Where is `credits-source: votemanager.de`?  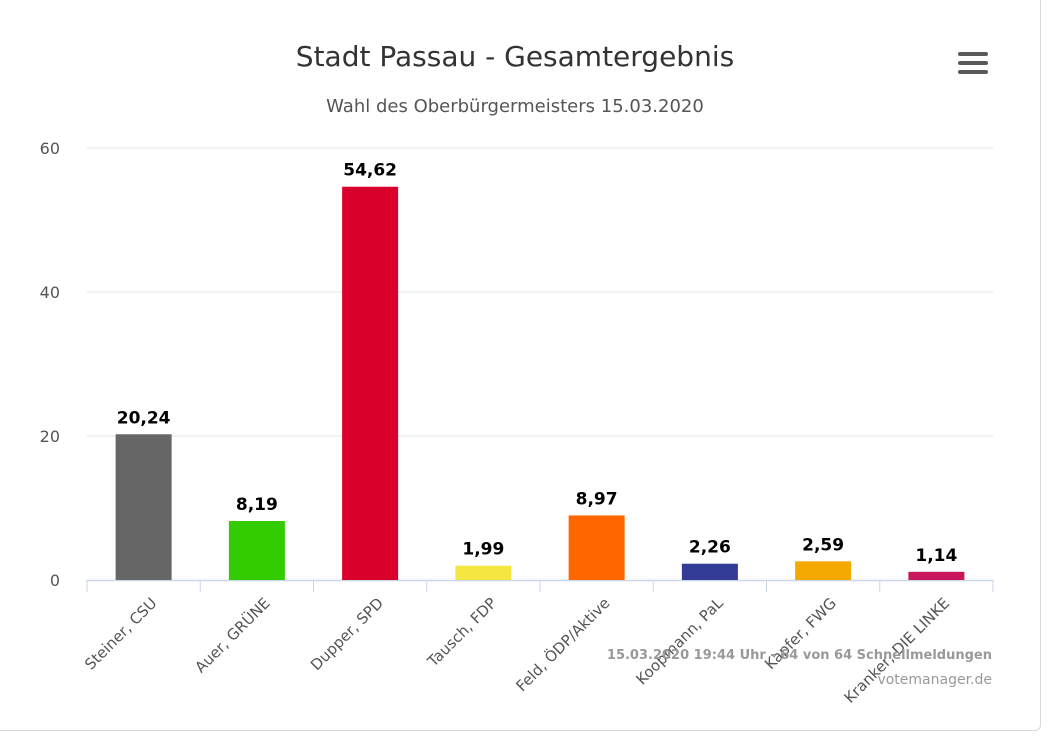 credits-source: votemanager.de is located at coordinates (934, 680).